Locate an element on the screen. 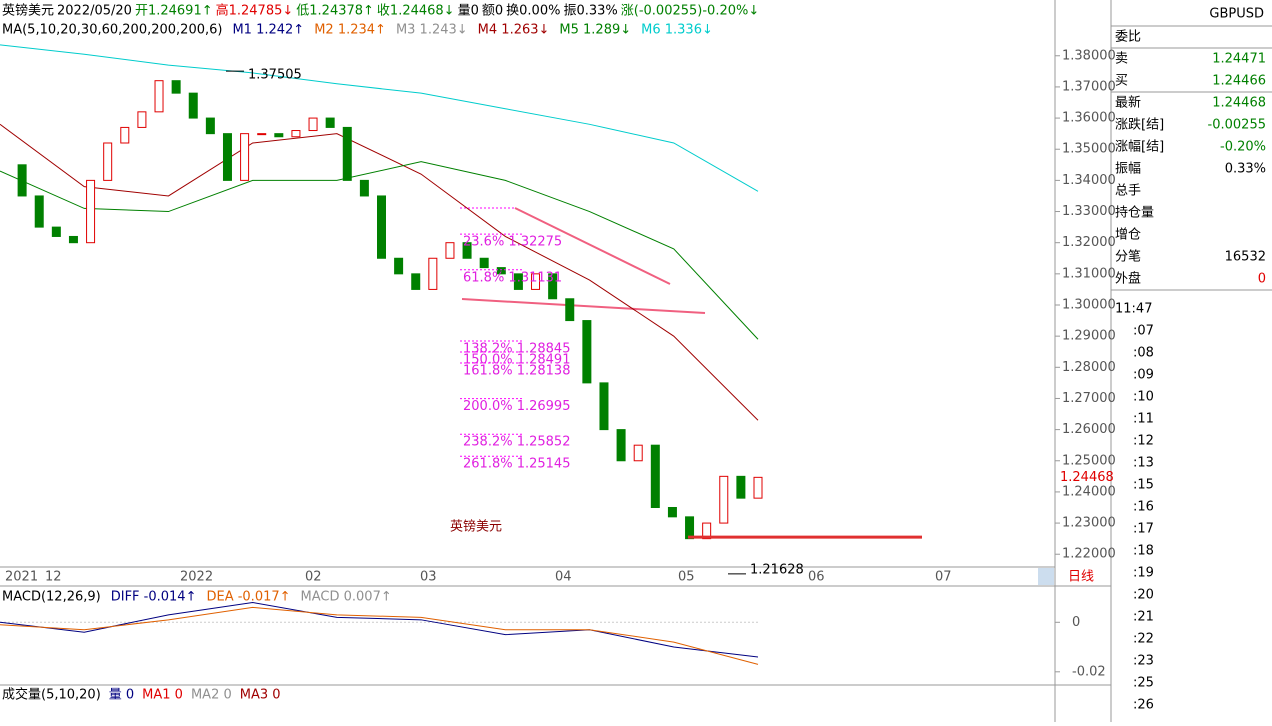 The width and height of the screenshot is (1272, 726). period: 日线 is located at coordinates (1081, 577).